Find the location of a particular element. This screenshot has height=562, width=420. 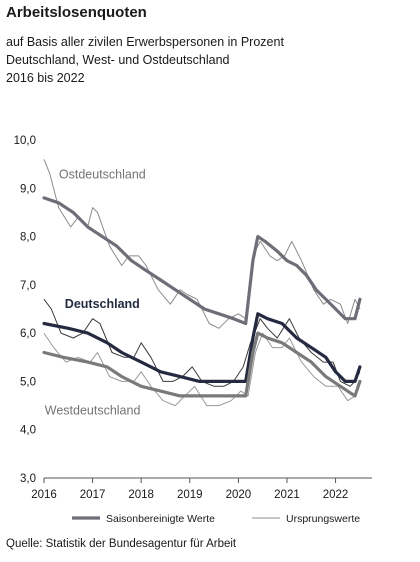

raw-line-deutschland is located at coordinates (202, 342).